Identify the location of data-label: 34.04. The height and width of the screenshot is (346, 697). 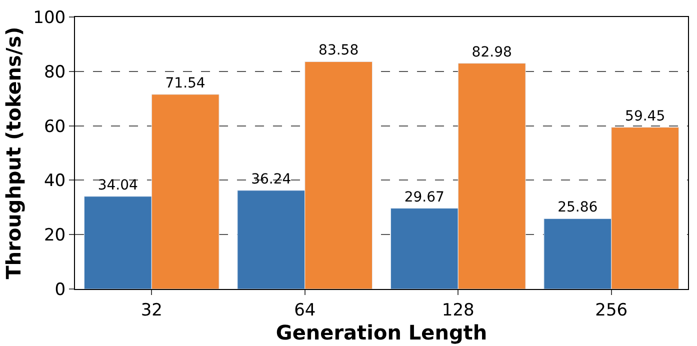
(118, 185).